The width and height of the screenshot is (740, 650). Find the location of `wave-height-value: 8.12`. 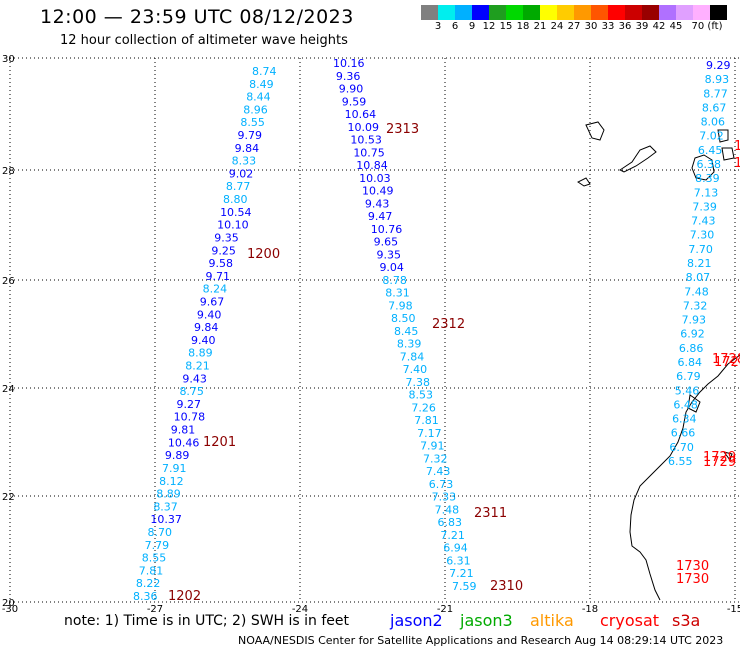

wave-height-value: 8.12 is located at coordinates (171, 481).